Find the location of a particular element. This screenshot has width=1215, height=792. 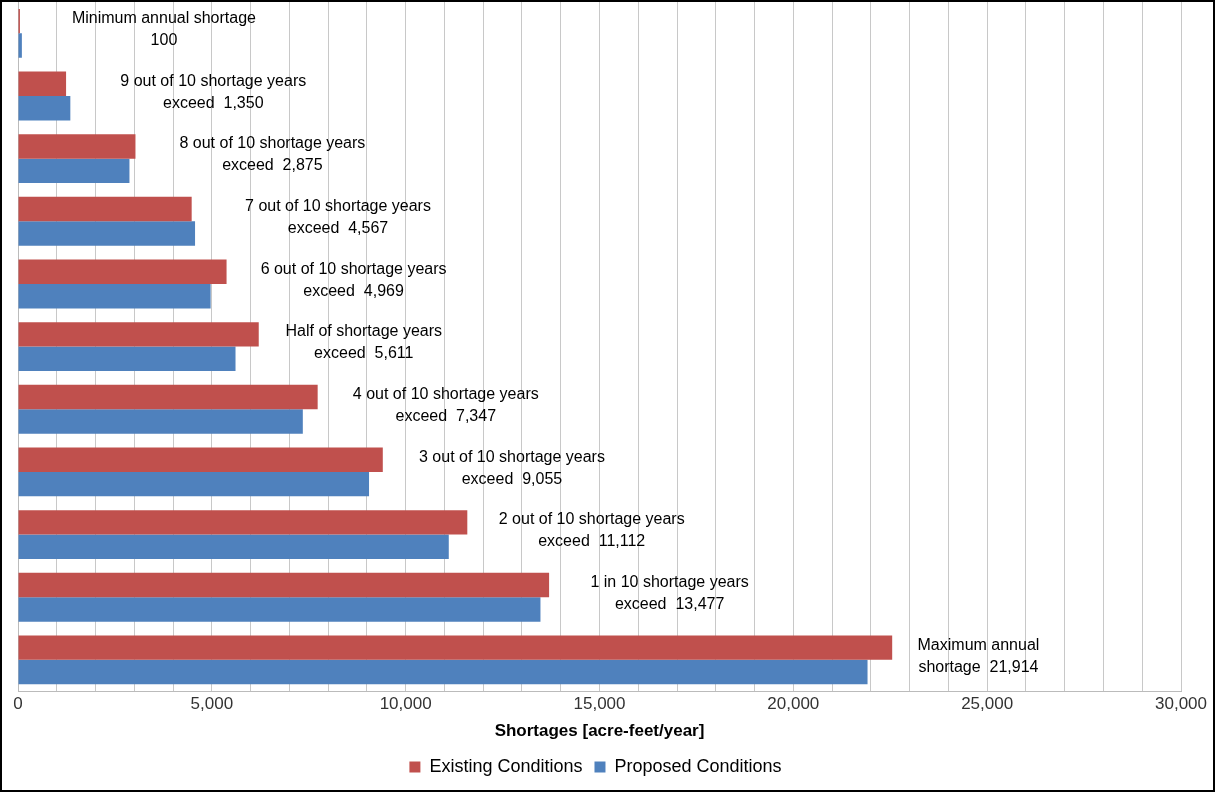

x-tick-label: 25,000 is located at coordinates (987, 704).